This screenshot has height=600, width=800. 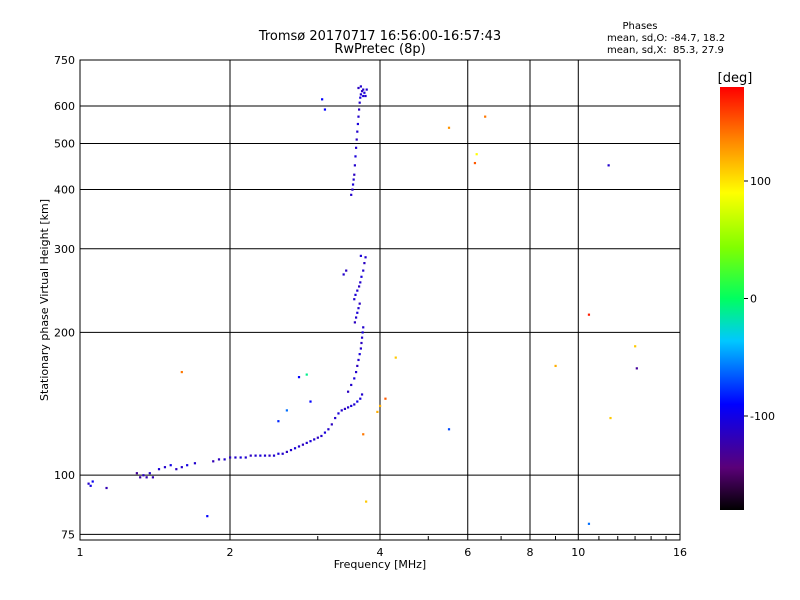 What do you see at coordinates (64, 332) in the screenshot?
I see `y-tick-label: 200` at bounding box center [64, 332].